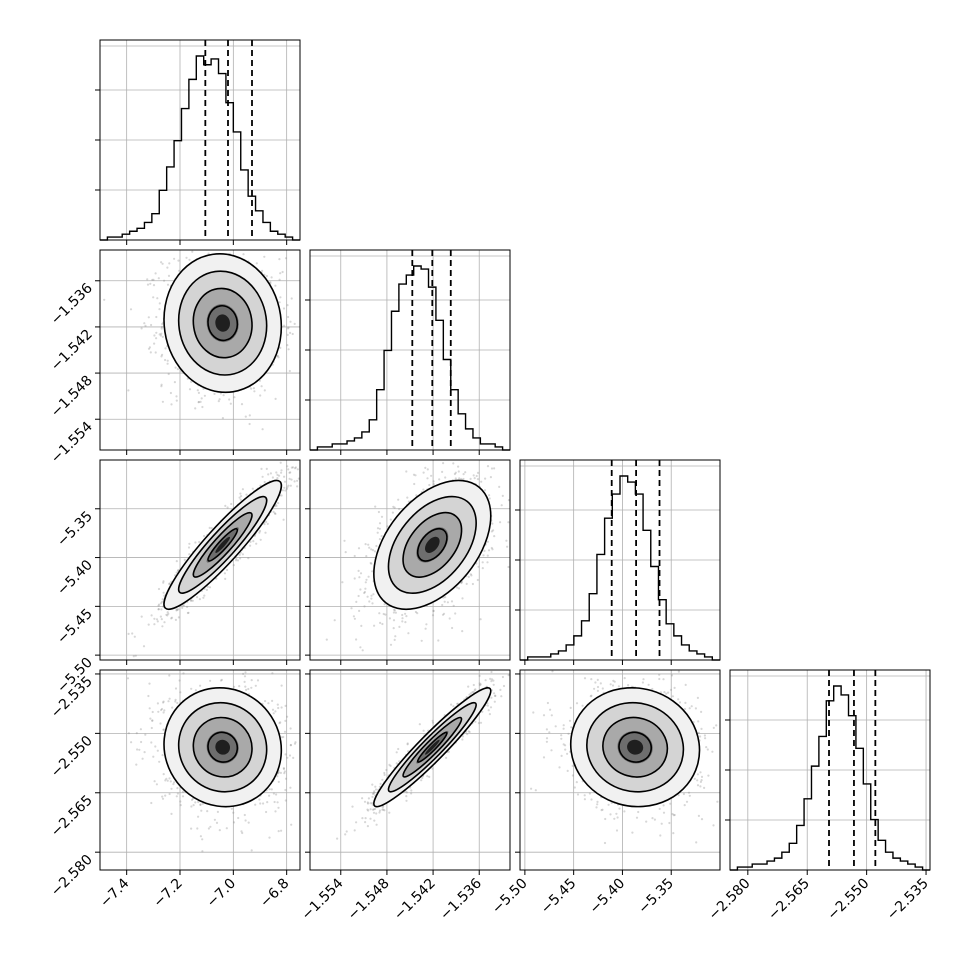 Image resolution: width=970 pixels, height=974 pixels. I want to click on scatter-panel: −7.4−7.2−7.0−6.8−2.580−2.565−2.550−2.535, so click(176, 787).